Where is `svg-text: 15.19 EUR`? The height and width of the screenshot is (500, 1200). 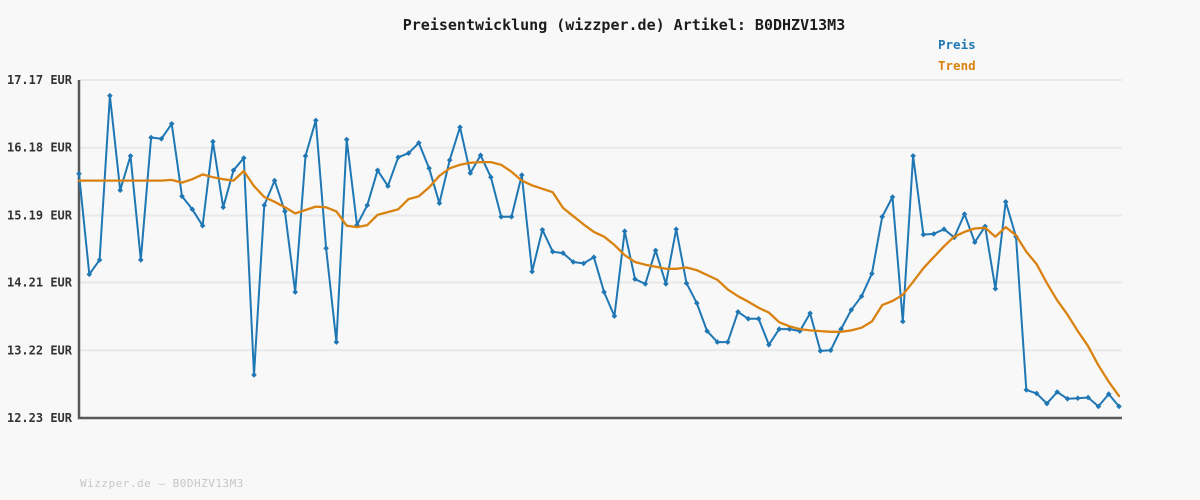 svg-text: 15.19 EUR is located at coordinates (40, 216).